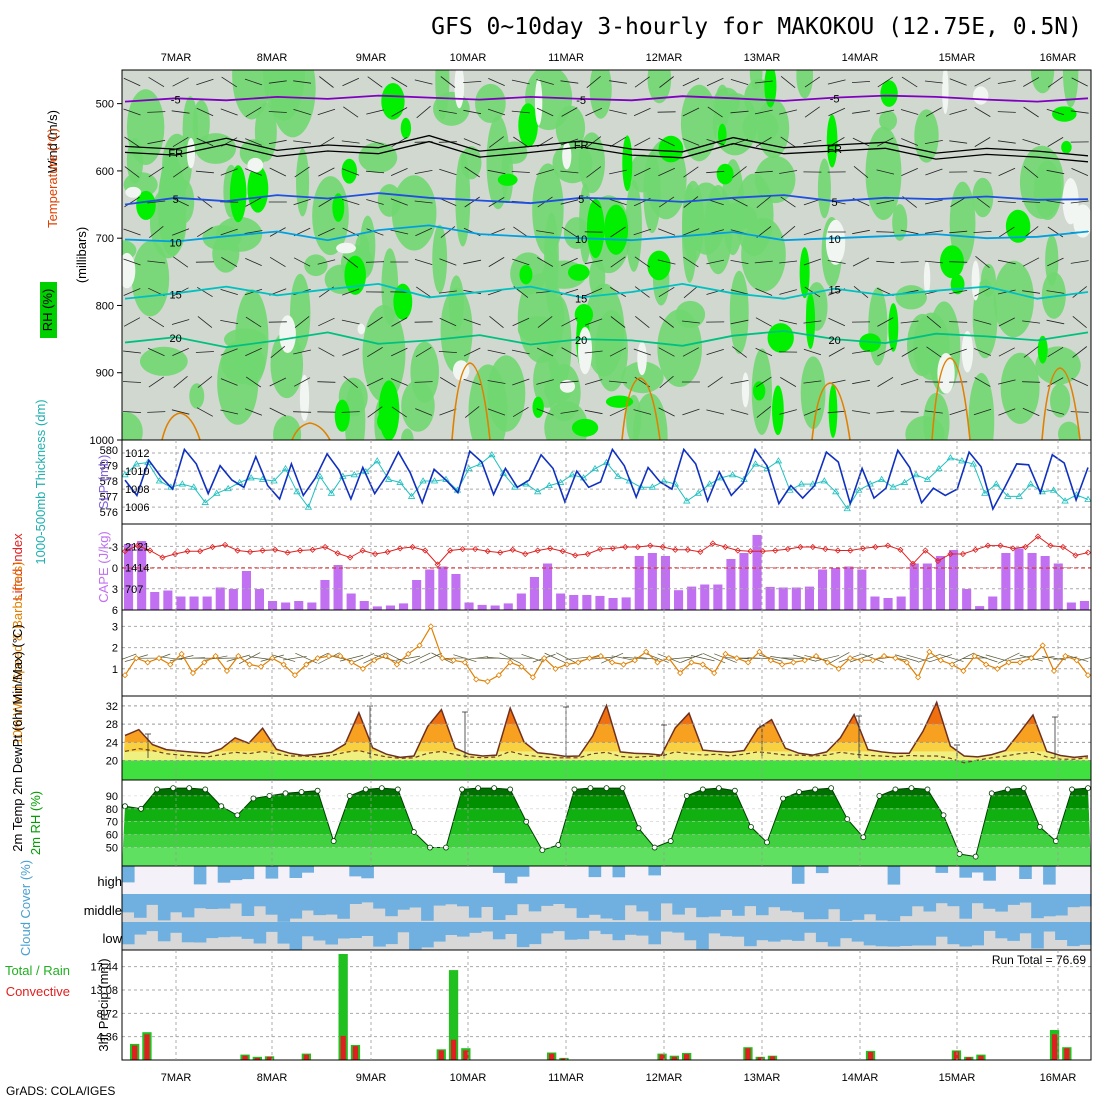 The width and height of the screenshot is (1100, 1100). Describe the element at coordinates (105, 239) in the screenshot. I see `ytick-label: 700` at that location.